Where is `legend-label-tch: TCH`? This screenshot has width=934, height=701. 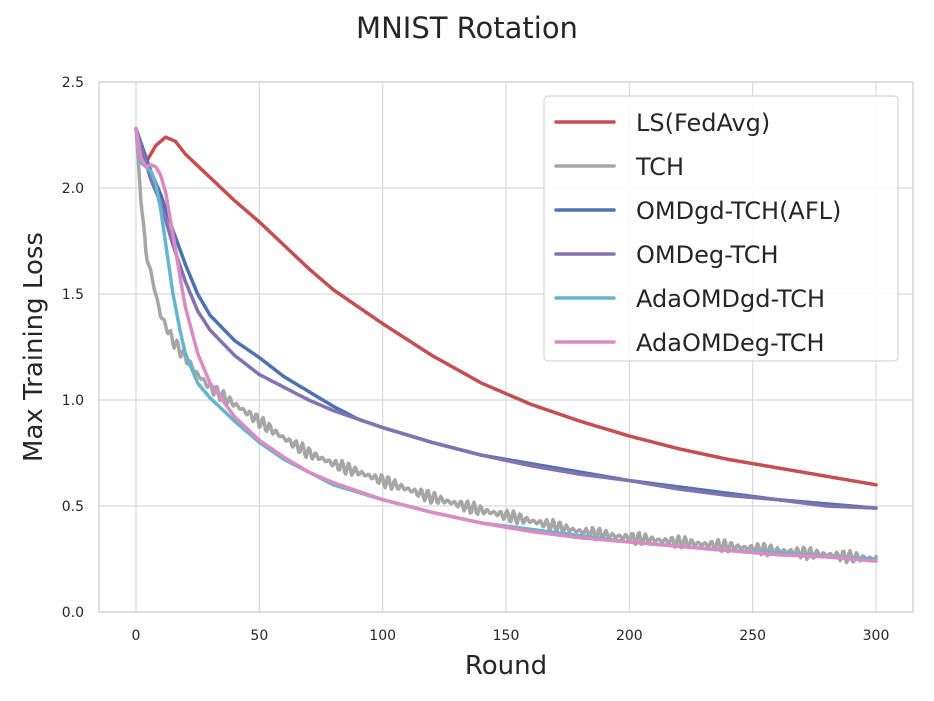
legend-label-tch: TCH is located at coordinates (659, 167).